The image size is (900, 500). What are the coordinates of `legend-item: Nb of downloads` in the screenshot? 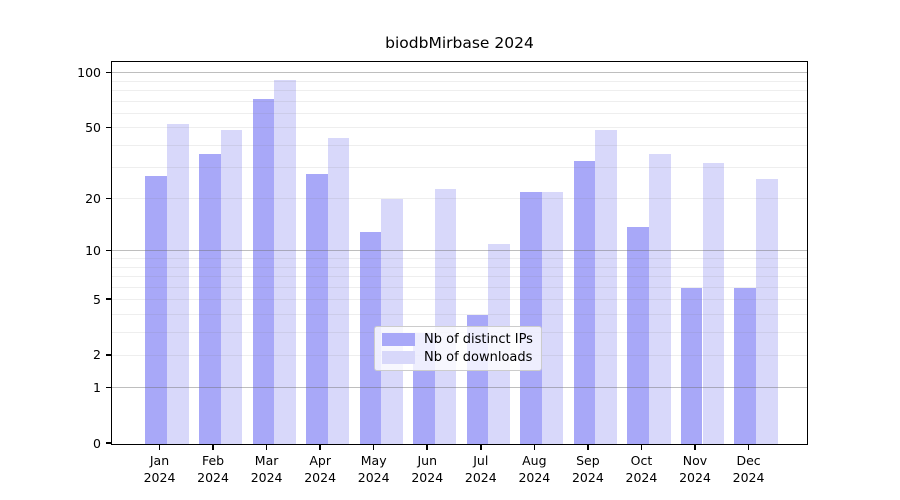 It's located at (457, 357).